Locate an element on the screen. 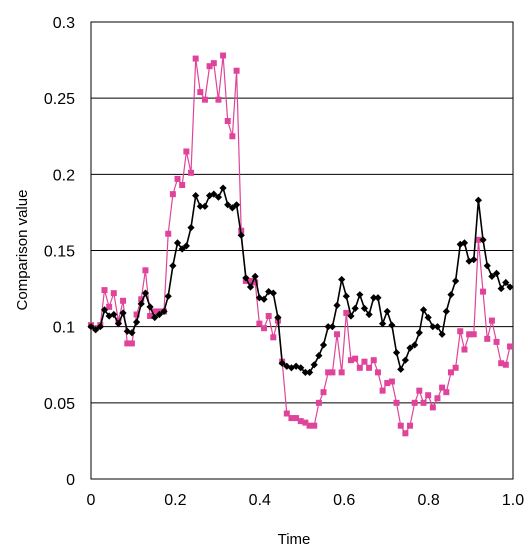 The image size is (525, 546). y-tick-labels: 0 0.05 0.1 0.15 0.2 0.25 0.3 is located at coordinates (59, 252).